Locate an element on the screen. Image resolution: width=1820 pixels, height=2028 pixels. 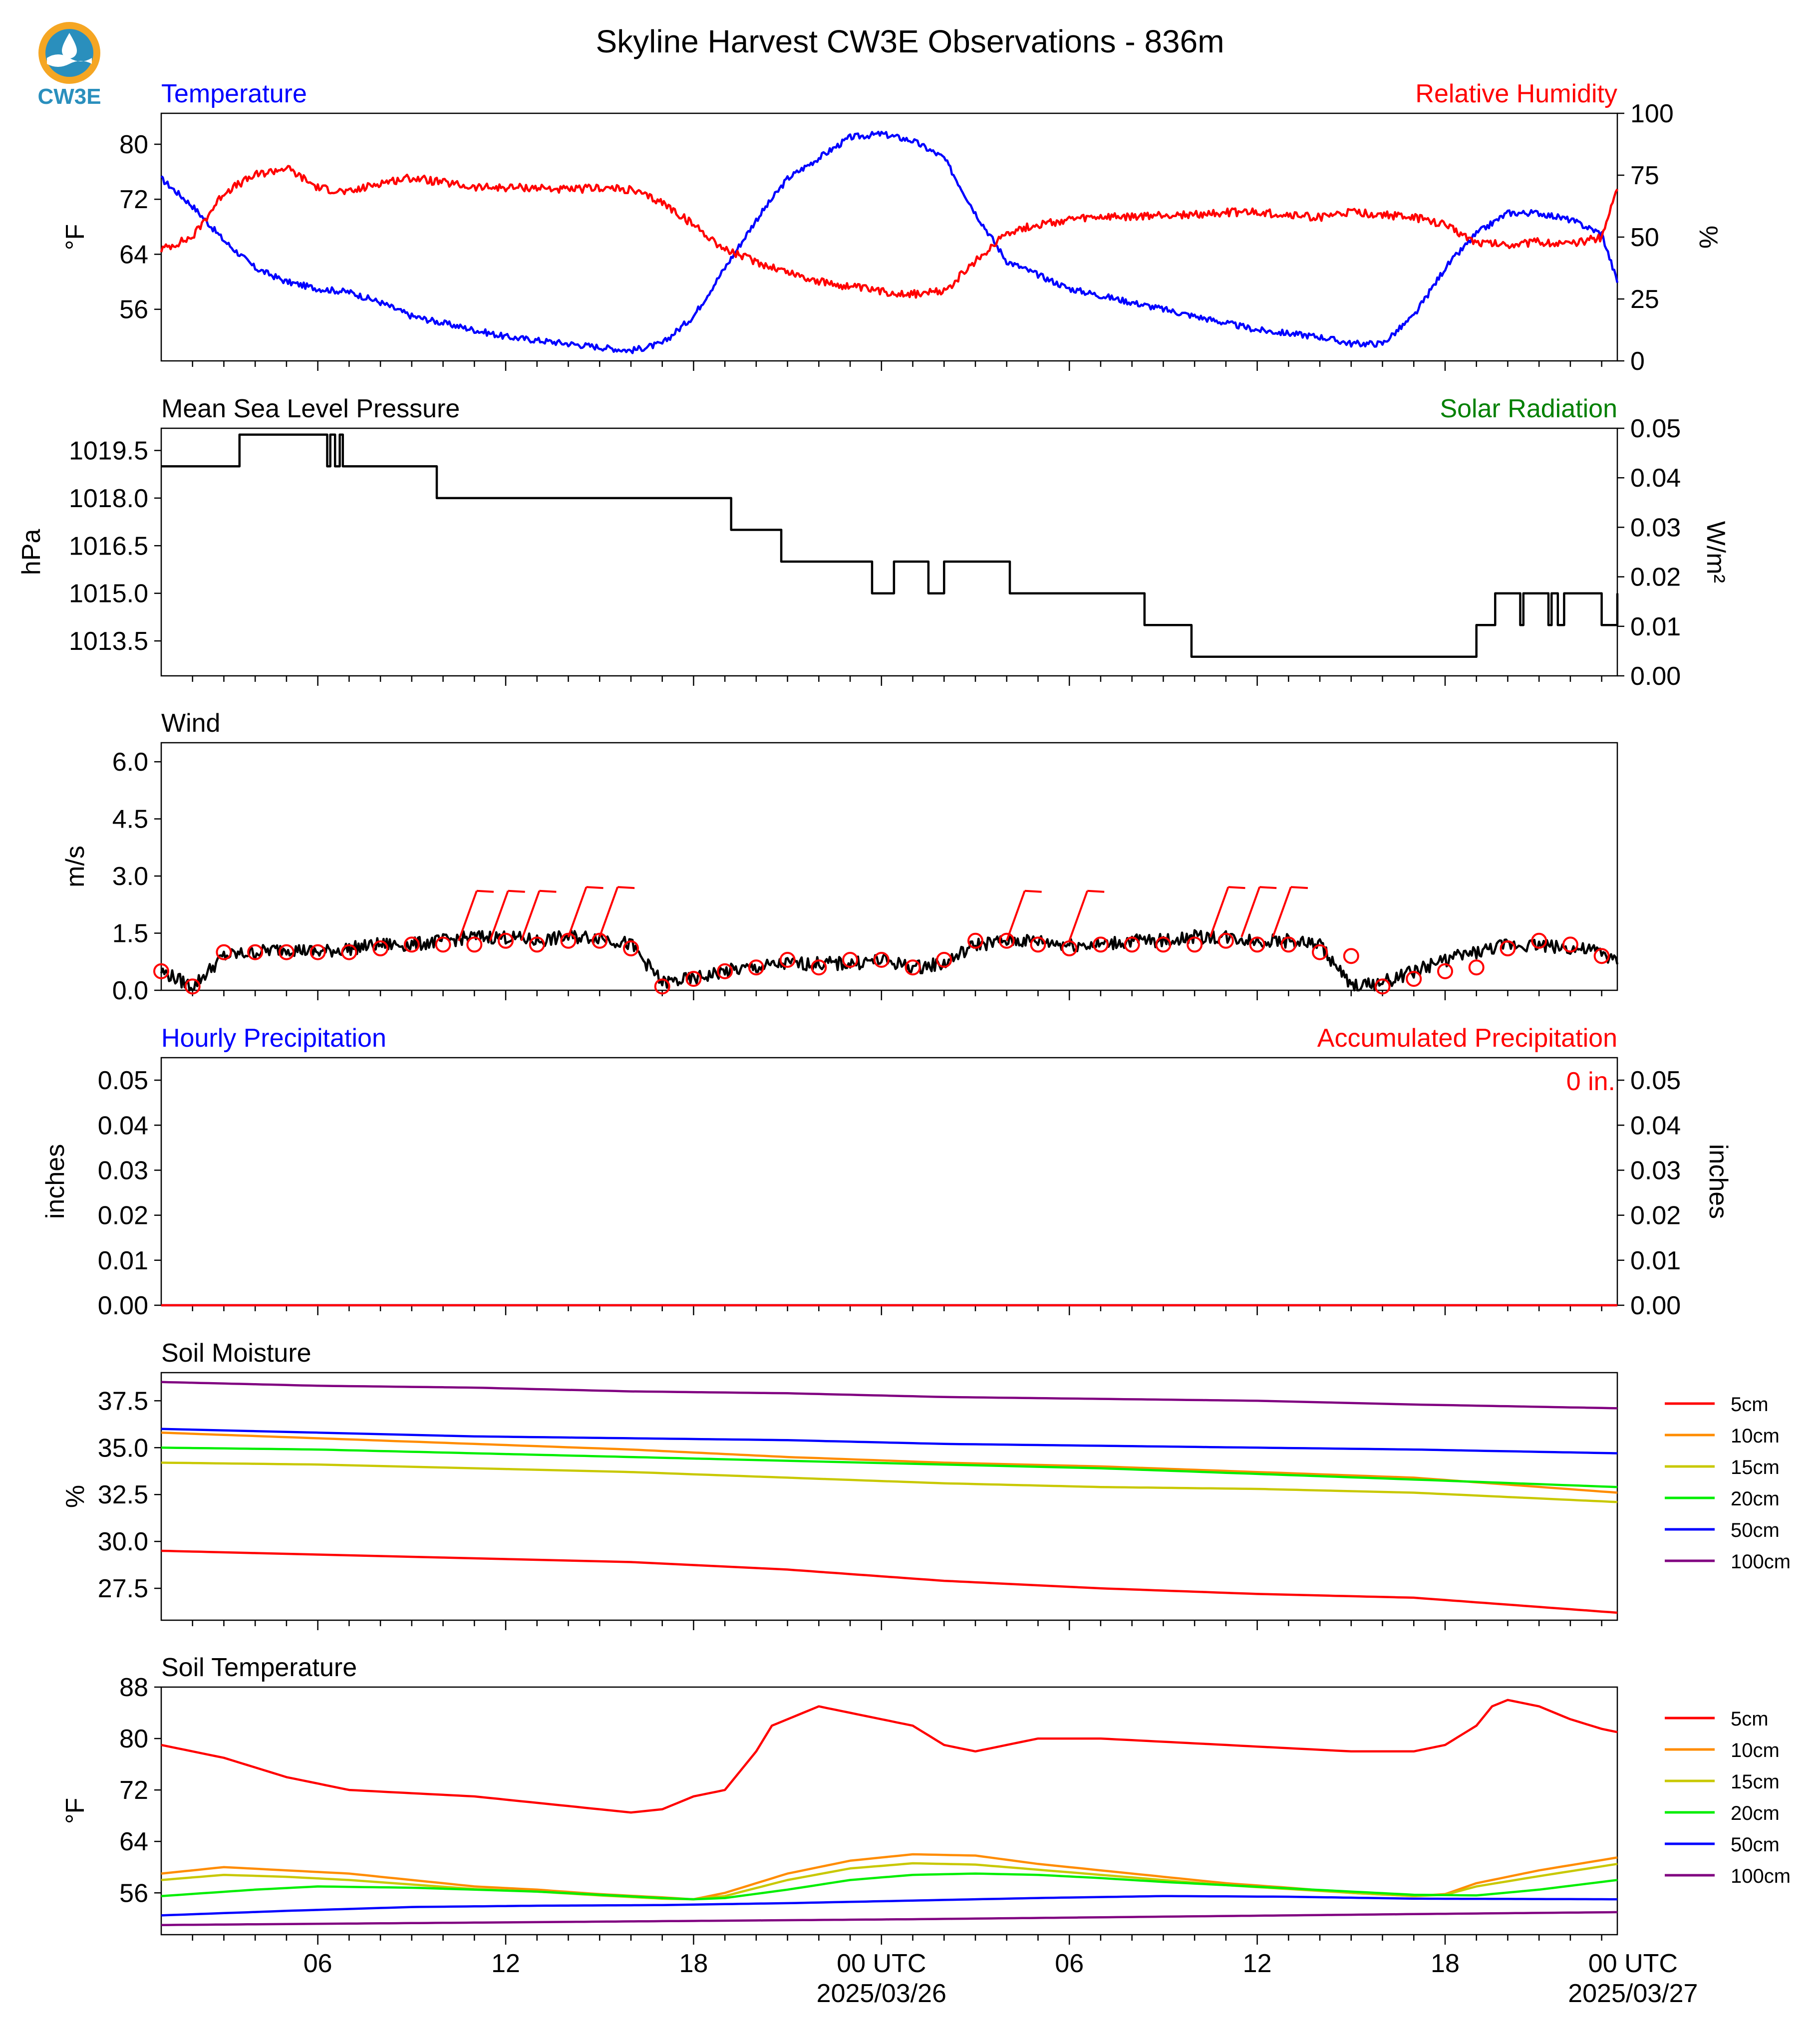
accumulated-total-annotation: 0 in. is located at coordinates (1590, 1081).